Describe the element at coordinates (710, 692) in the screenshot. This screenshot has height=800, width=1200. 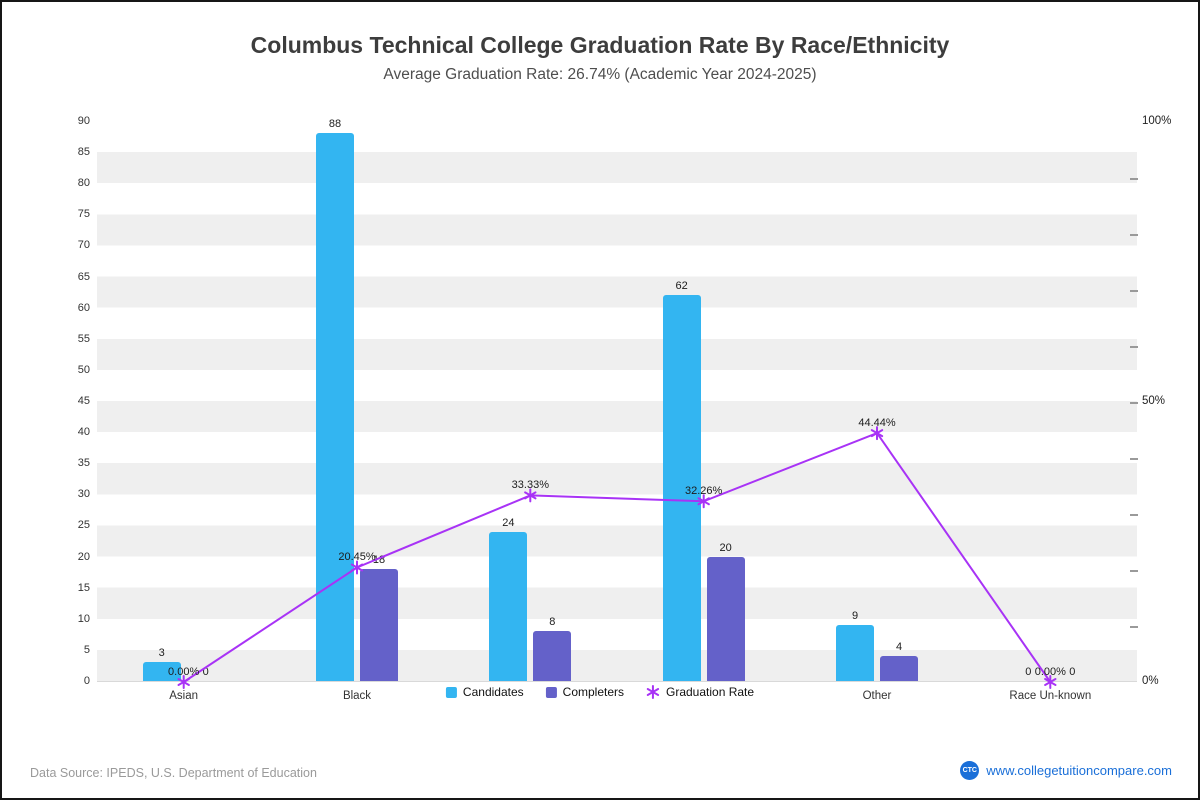
I see `legend-label-graduation-rate: Graduation Rate` at that location.